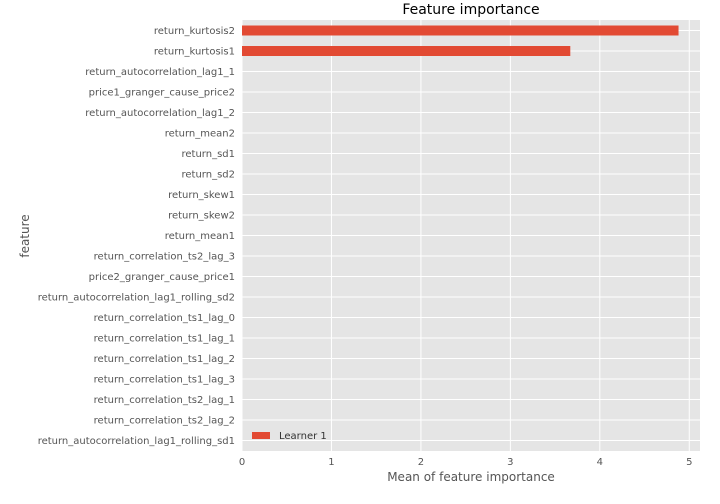 This screenshot has height=504, width=720. Describe the element at coordinates (470, 10) in the screenshot. I see `chart-title: Feature importance` at that location.